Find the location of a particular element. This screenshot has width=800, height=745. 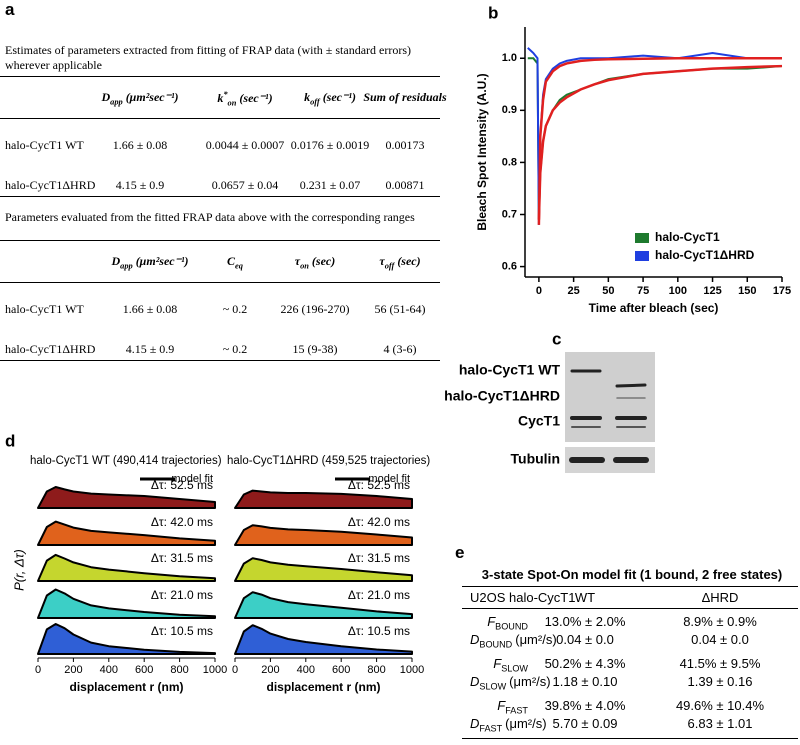

table-cell: 0.00173 is located at coordinates (405, 145).